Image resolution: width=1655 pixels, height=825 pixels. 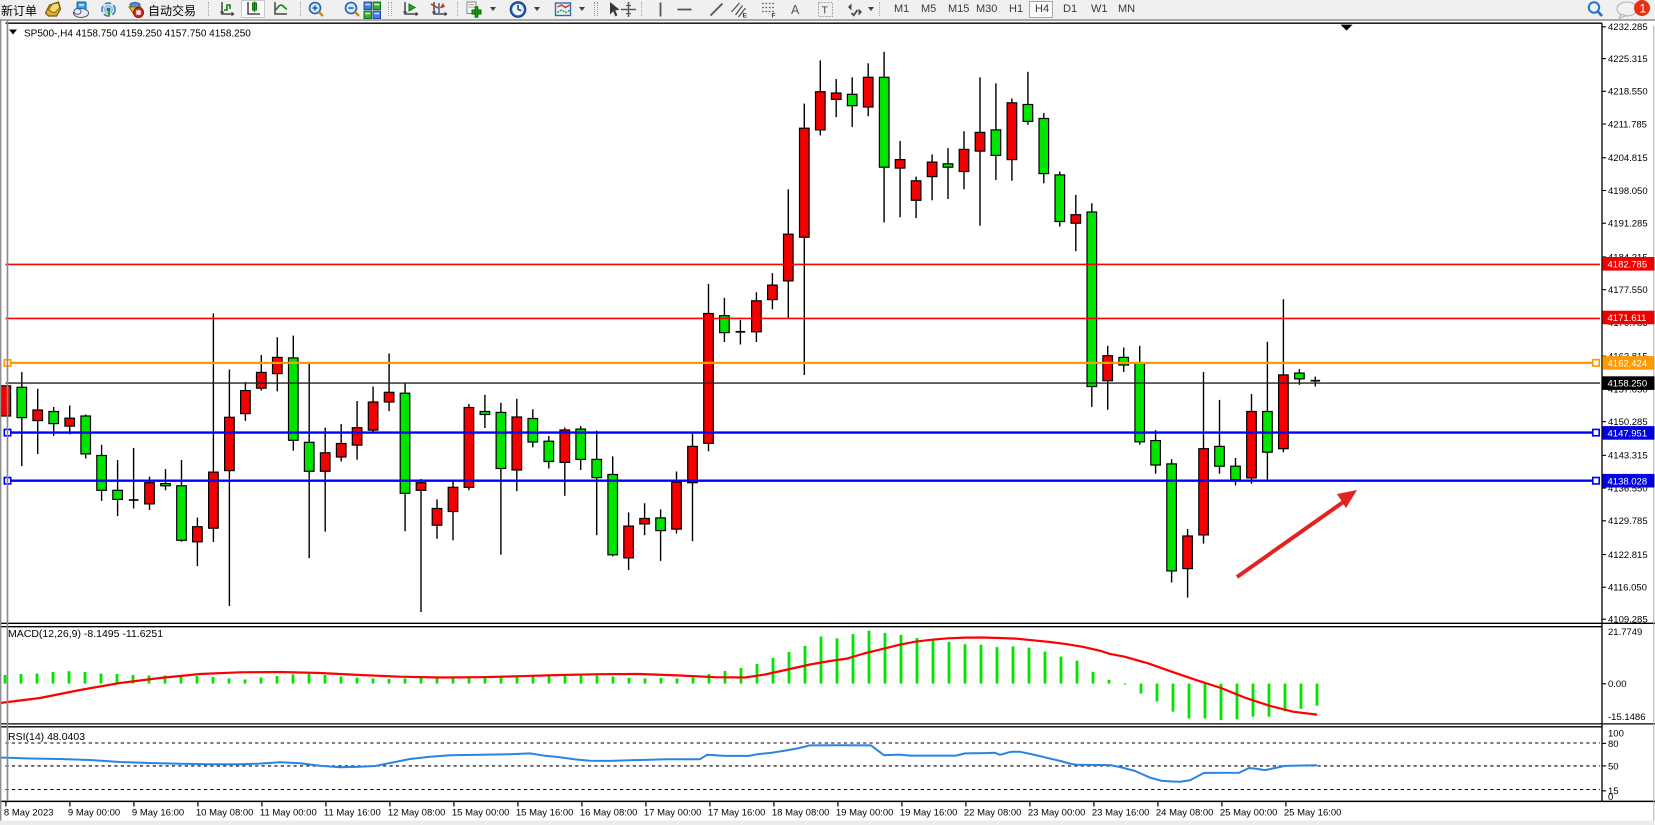 What do you see at coordinates (1627, 588) in the screenshot?
I see `svg-text: 4116.050` at bounding box center [1627, 588].